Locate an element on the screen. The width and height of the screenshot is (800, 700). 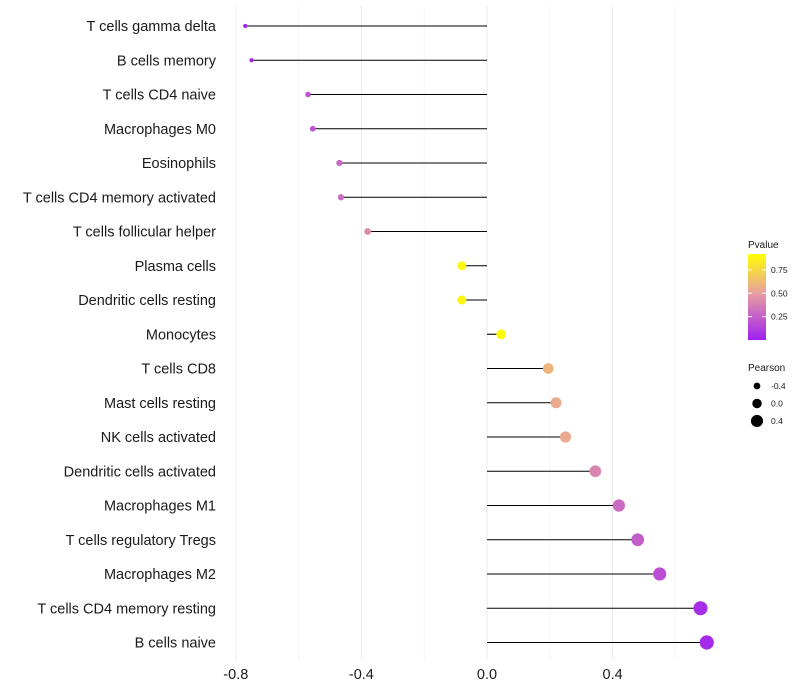
colorbar-tick-label: 0.75 is located at coordinates (779, 270).